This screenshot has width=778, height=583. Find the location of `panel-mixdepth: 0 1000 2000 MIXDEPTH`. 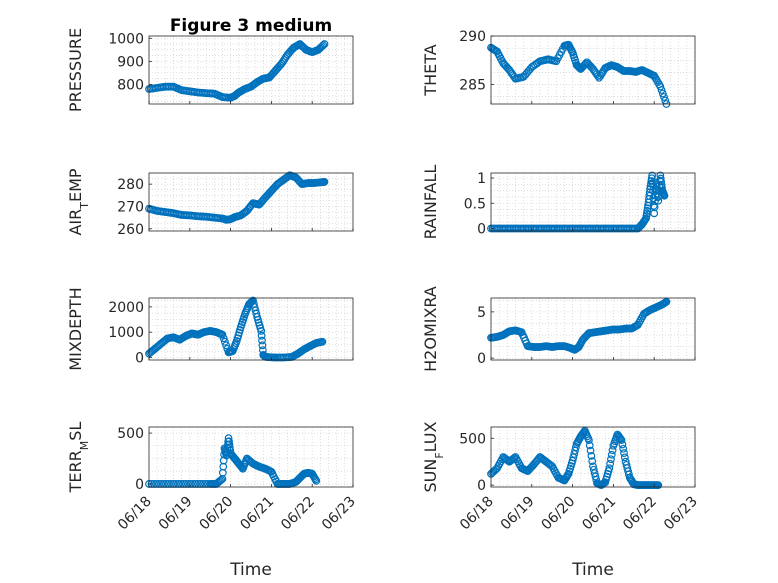

panel-mixdepth: 0 1000 2000 MIXDEPTH is located at coordinates (210, 329).